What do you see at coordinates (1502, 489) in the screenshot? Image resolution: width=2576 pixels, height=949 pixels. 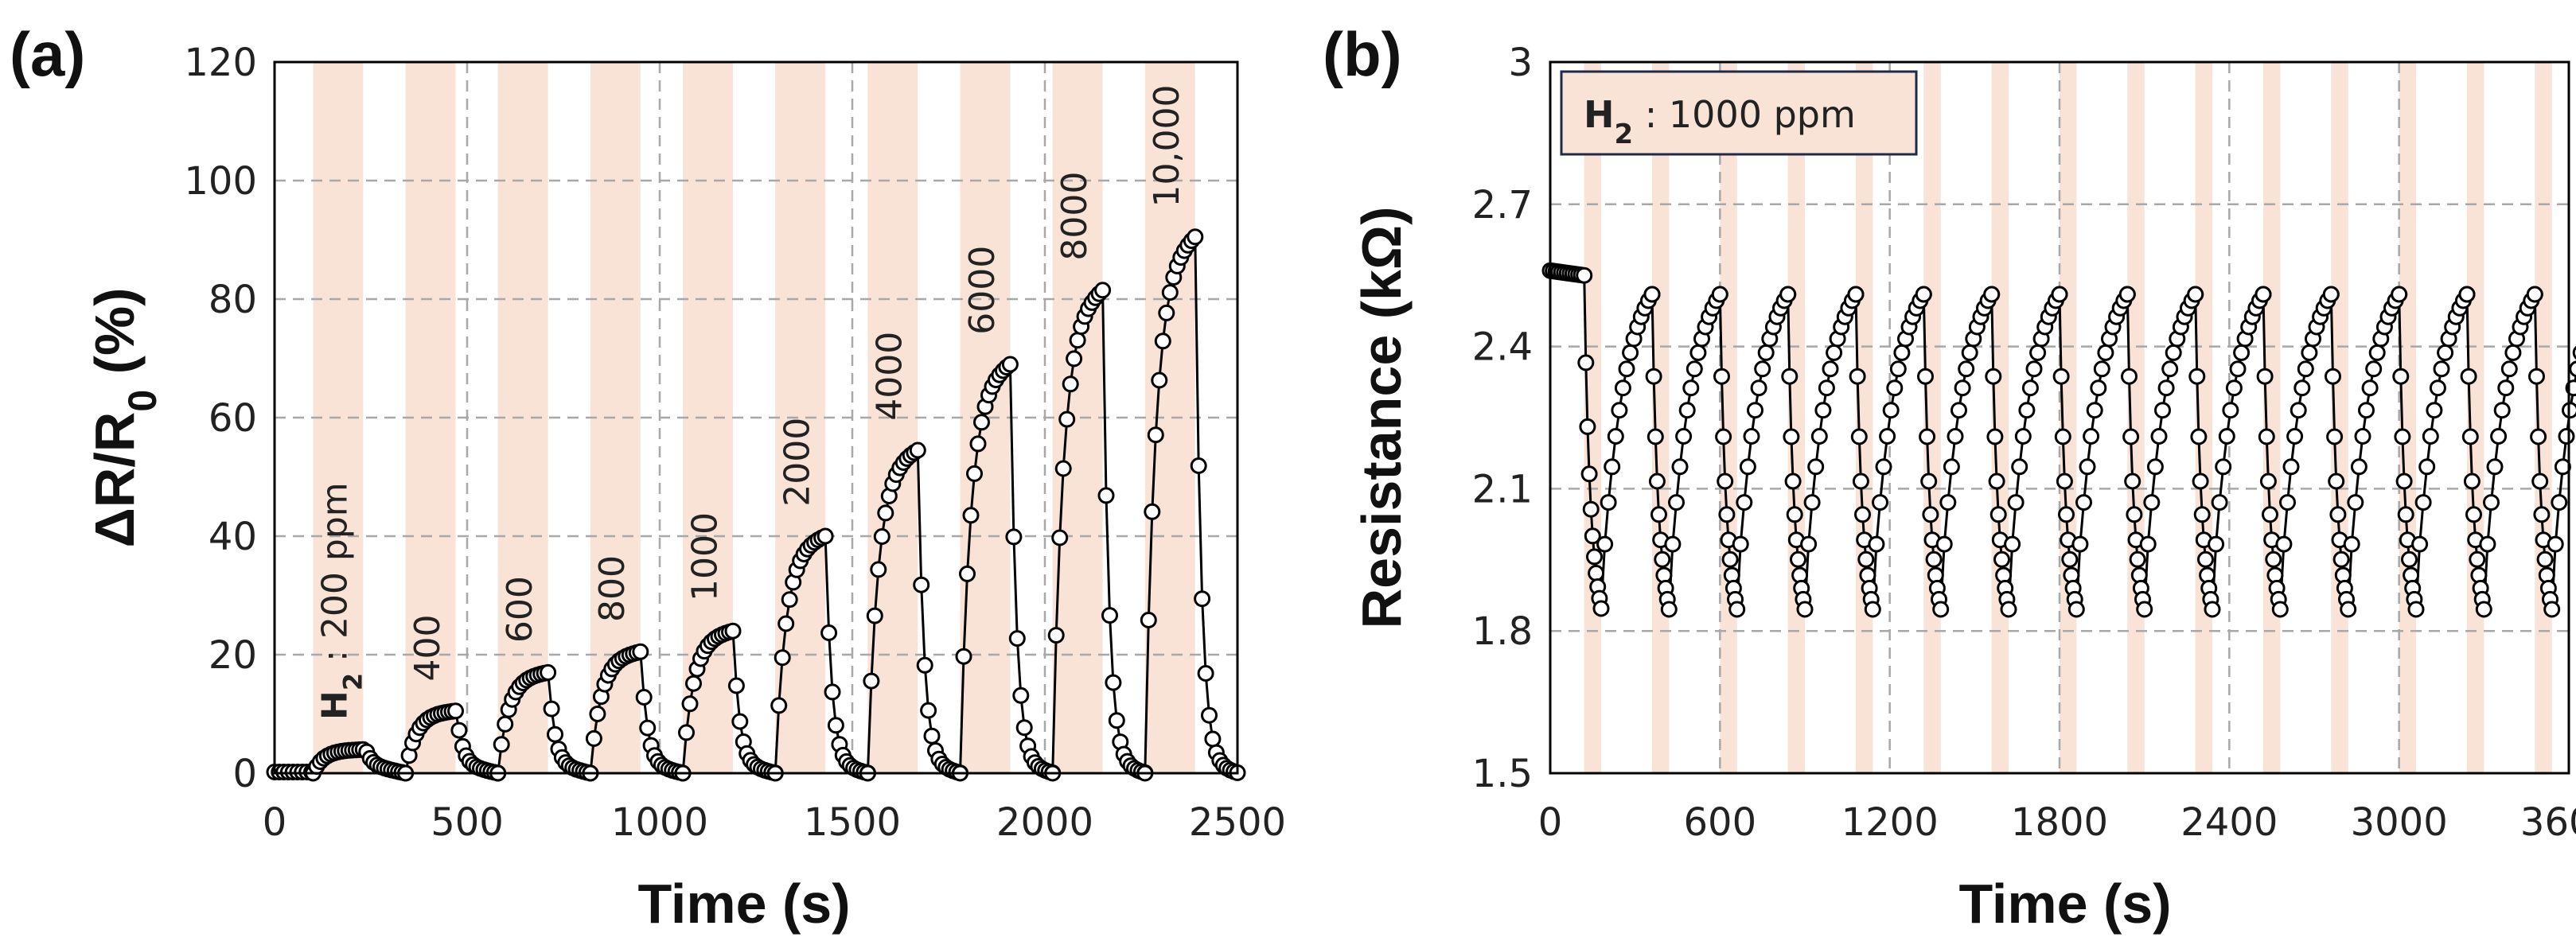 I see `y-tick-label: 2.1` at bounding box center [1502, 489].